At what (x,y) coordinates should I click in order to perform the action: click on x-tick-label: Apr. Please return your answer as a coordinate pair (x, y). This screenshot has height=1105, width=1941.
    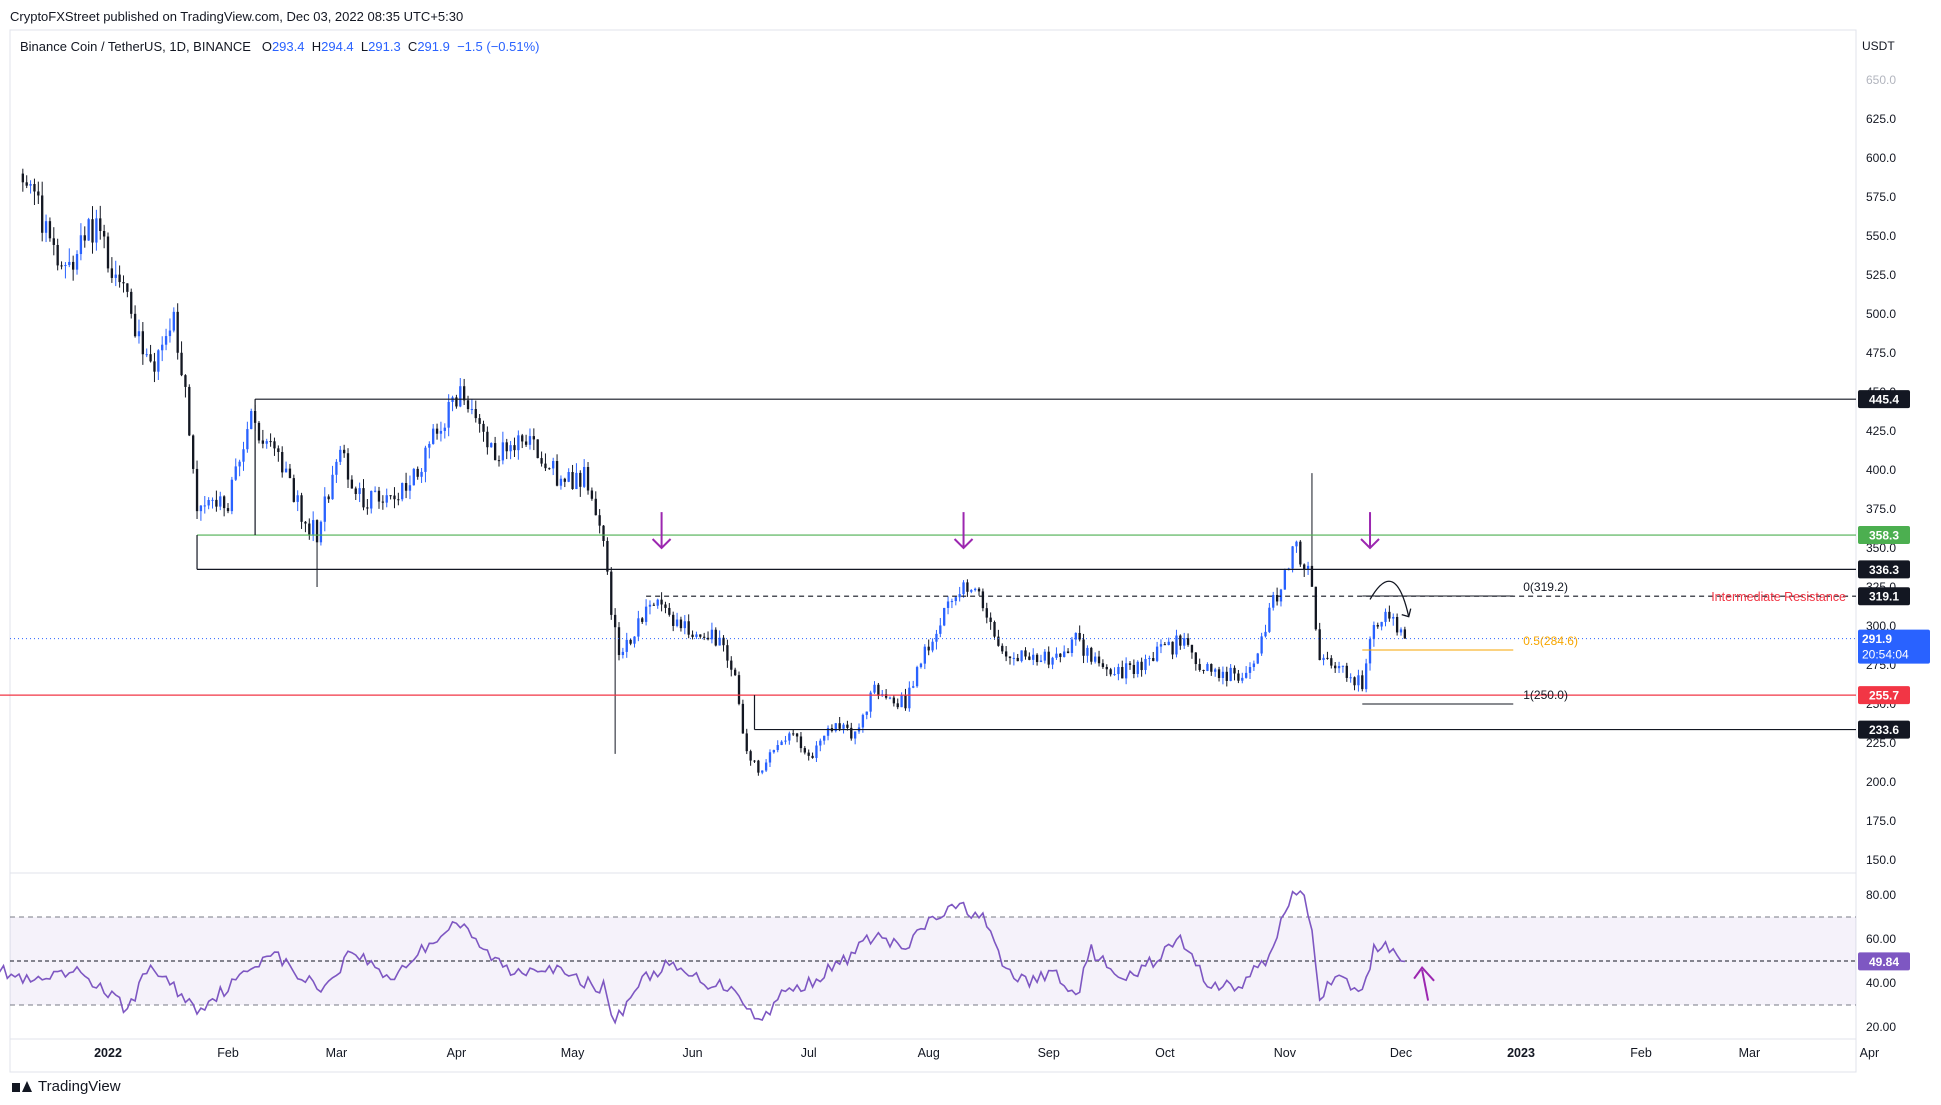
    Looking at the image, I should click on (456, 1053).